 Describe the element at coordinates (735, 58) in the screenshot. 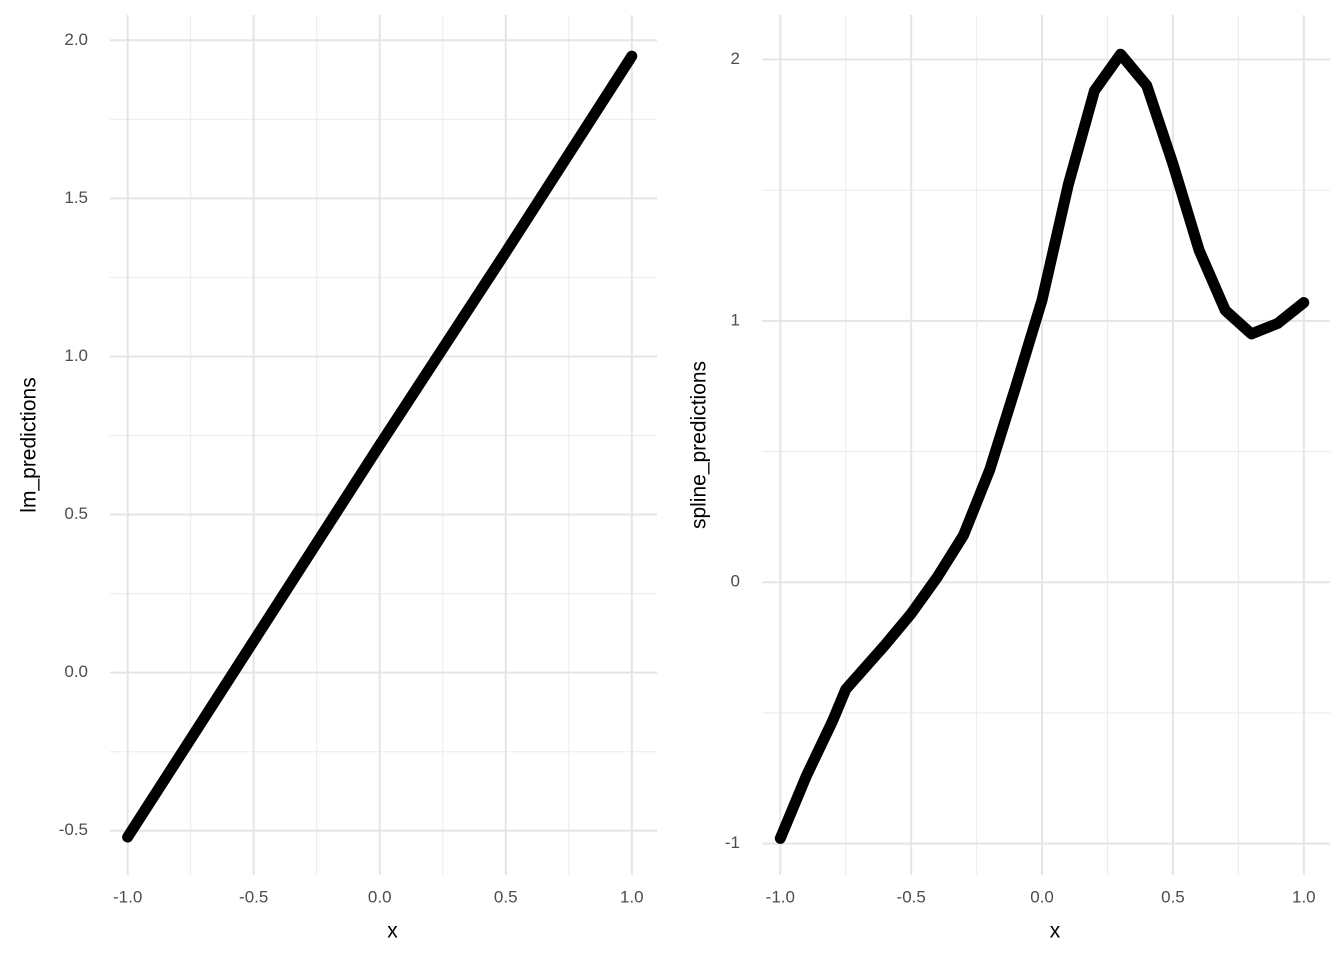

I see `y-tick-label: 2` at that location.